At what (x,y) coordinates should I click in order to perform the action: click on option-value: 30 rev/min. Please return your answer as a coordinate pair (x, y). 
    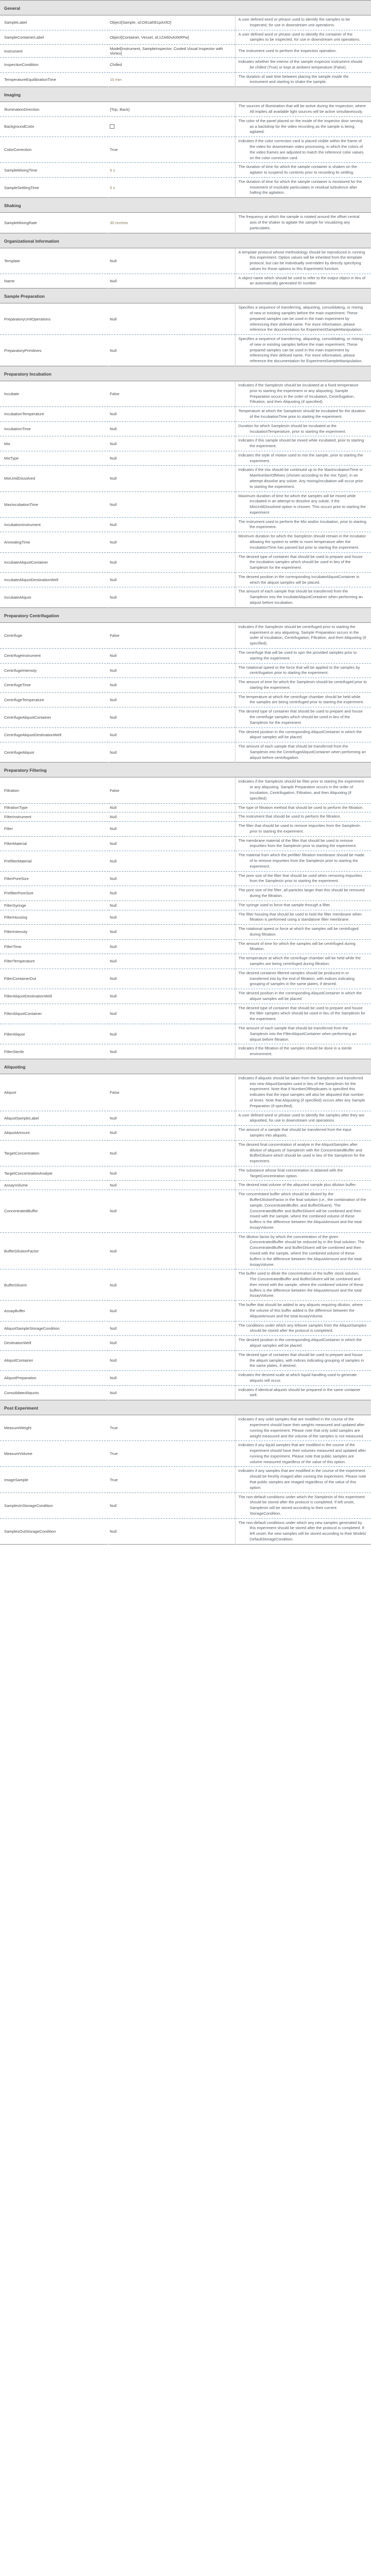
    Looking at the image, I should click on (119, 222).